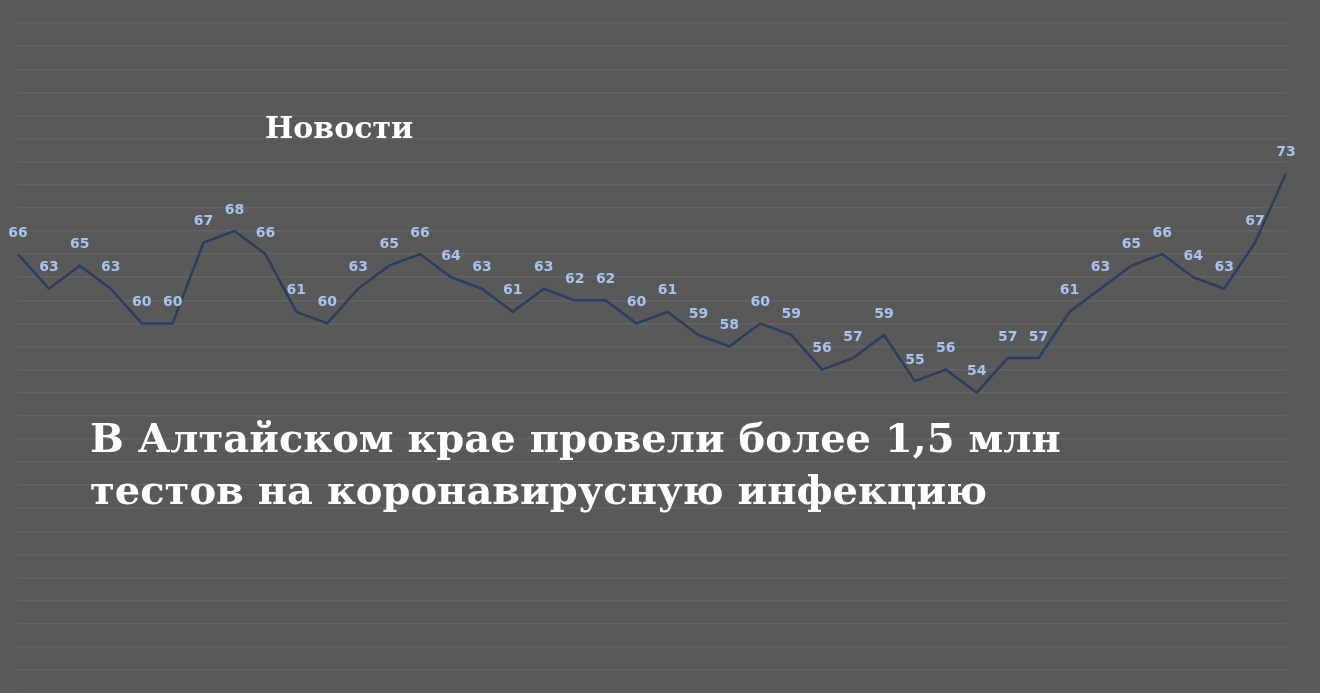  I want to click on text: В Алтайском крае провели более 1,5 млн тестов на коронавирусную инфекцию, so click(576, 464).